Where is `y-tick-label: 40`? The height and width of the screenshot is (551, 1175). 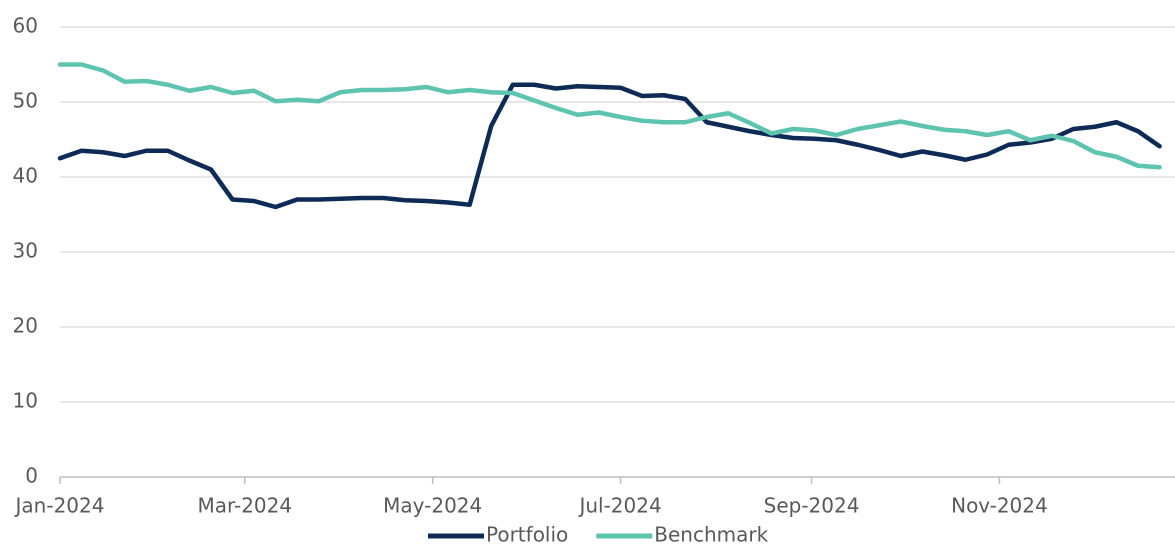 y-tick-label: 40 is located at coordinates (25, 176).